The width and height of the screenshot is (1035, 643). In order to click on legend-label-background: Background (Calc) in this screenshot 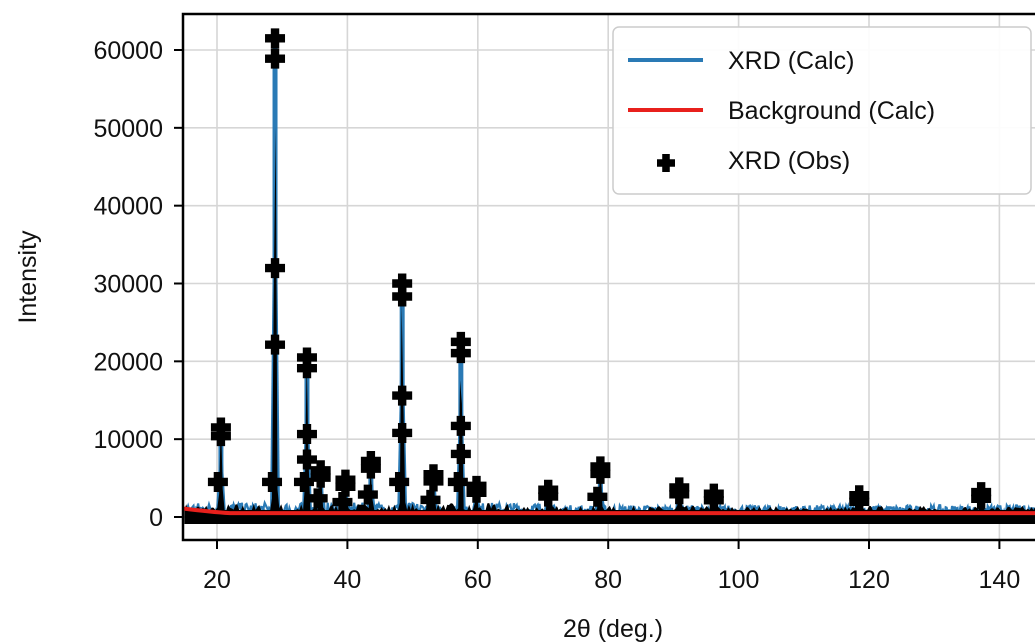, I will do `click(831, 111)`.